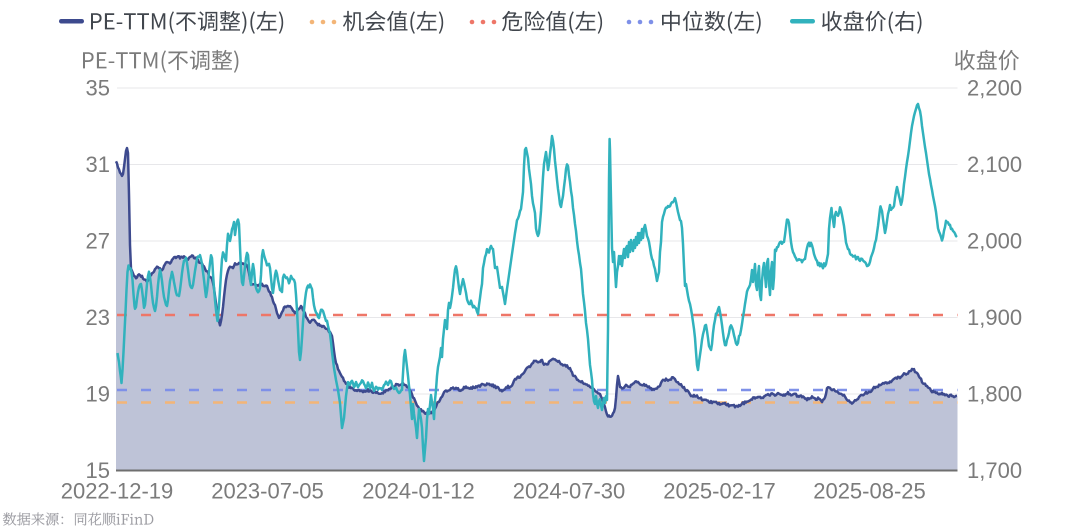  I want to click on svg-text: 2024-07-30, so click(569, 491).